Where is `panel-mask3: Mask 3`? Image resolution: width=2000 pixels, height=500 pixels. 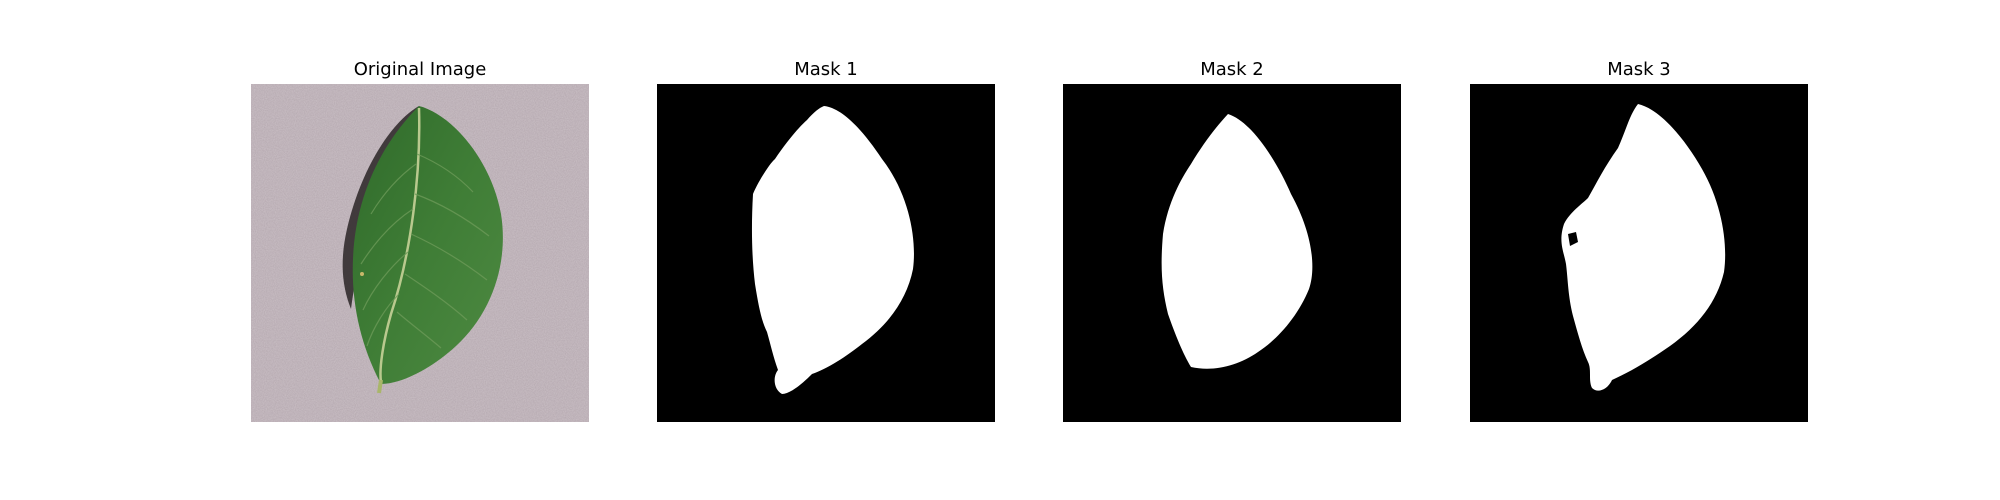
panel-mask3: Mask 3 is located at coordinates (1639, 240).